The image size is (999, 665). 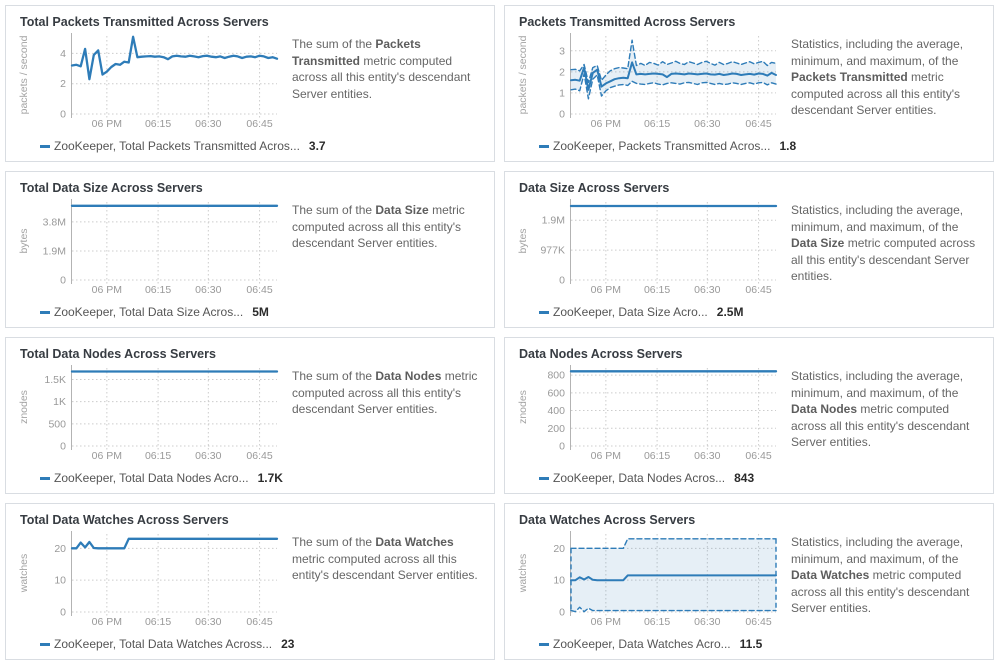 I want to click on panel-title: Data Watches Across Servers, so click(x=607, y=520).